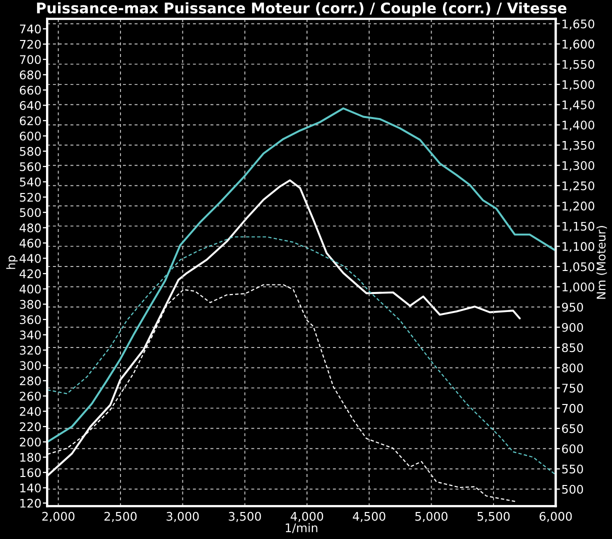 The width and height of the screenshot is (612, 539). Describe the element at coordinates (30, 335) in the screenshot. I see `y-tick-label: 340` at that location.